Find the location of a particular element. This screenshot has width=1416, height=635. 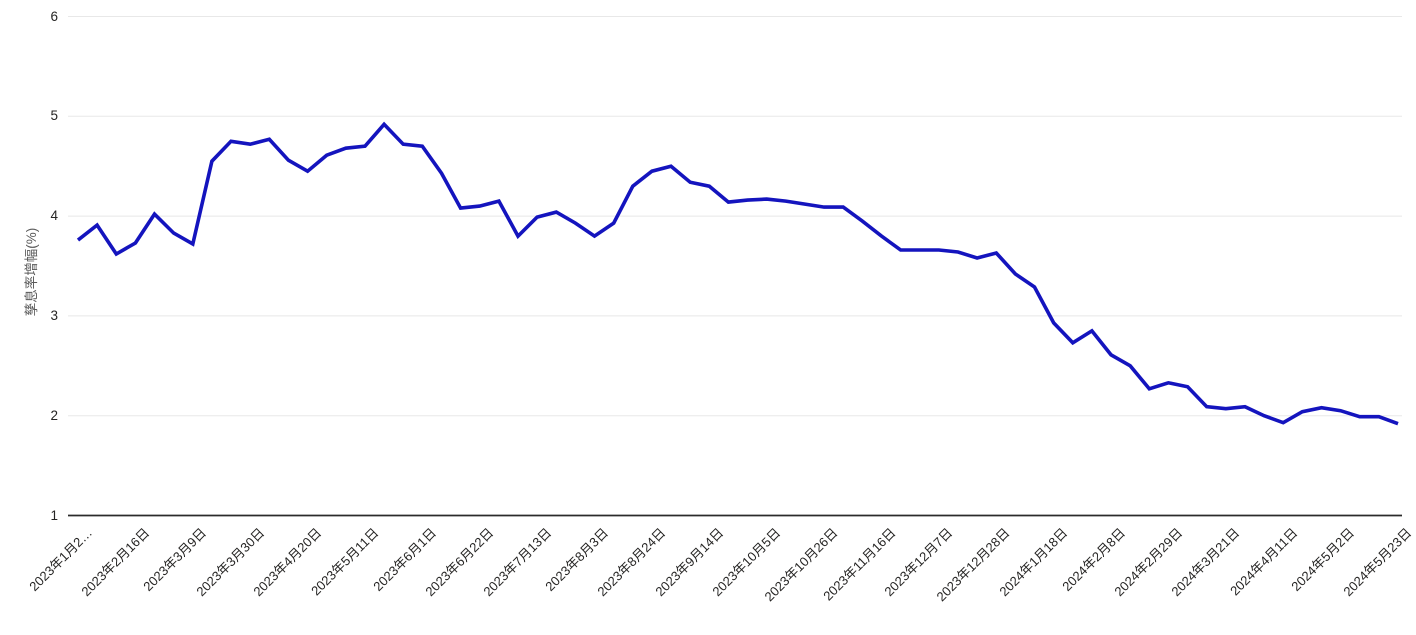

y-axis-tick-label: 2 is located at coordinates (54, 415).